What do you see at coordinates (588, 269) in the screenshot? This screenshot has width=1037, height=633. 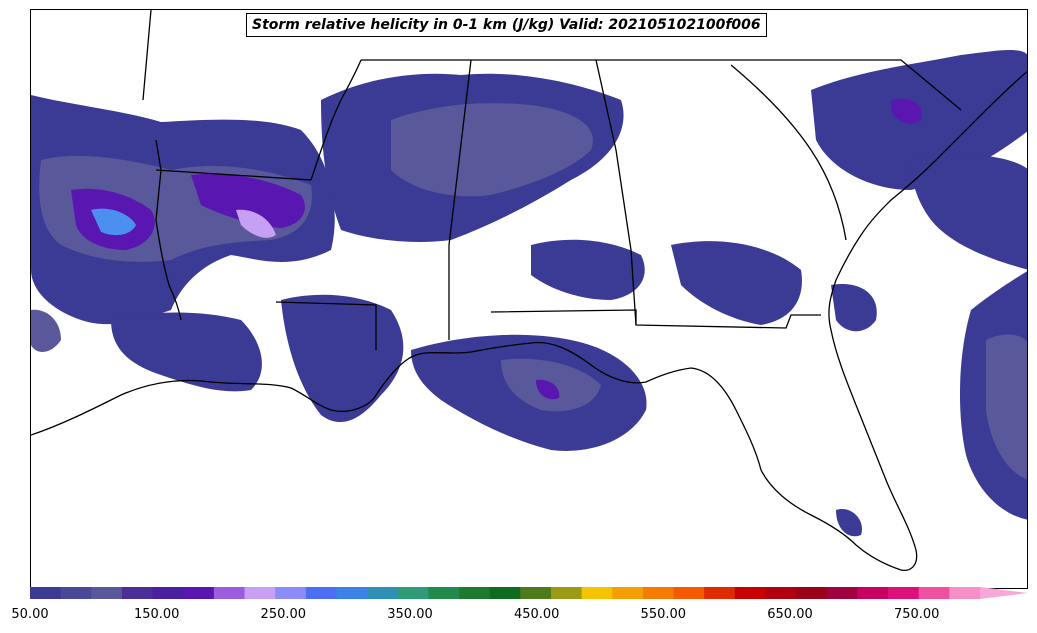 I see `shade-region-ga` at bounding box center [588, 269].